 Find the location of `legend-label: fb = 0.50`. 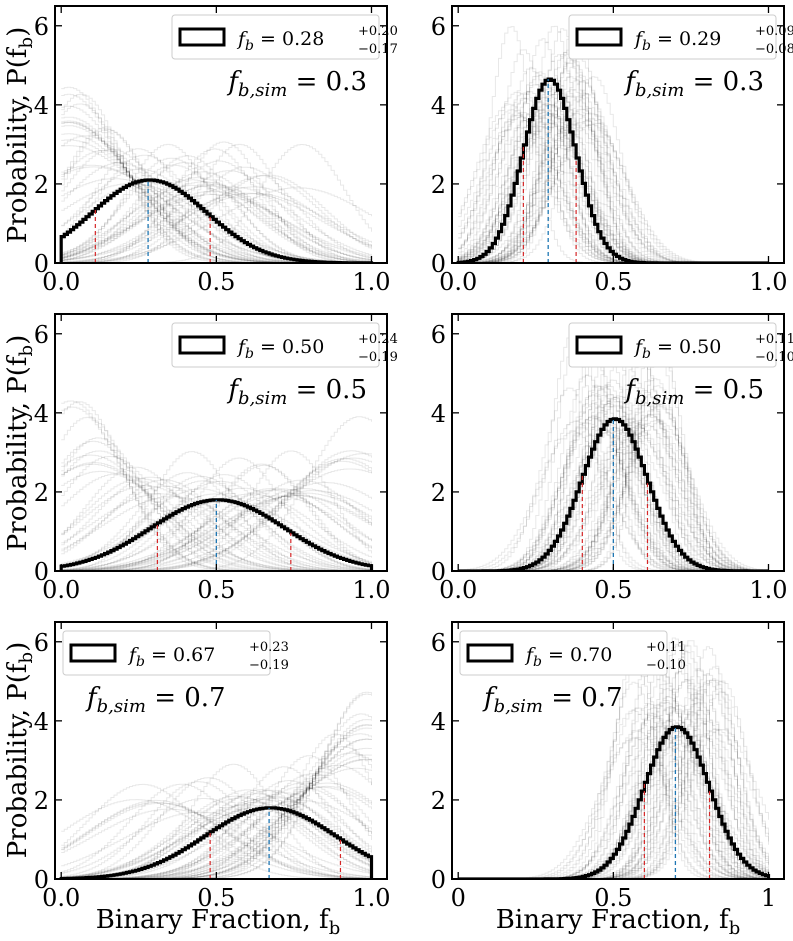

legend-label: fb = 0.50 is located at coordinates (280, 349).